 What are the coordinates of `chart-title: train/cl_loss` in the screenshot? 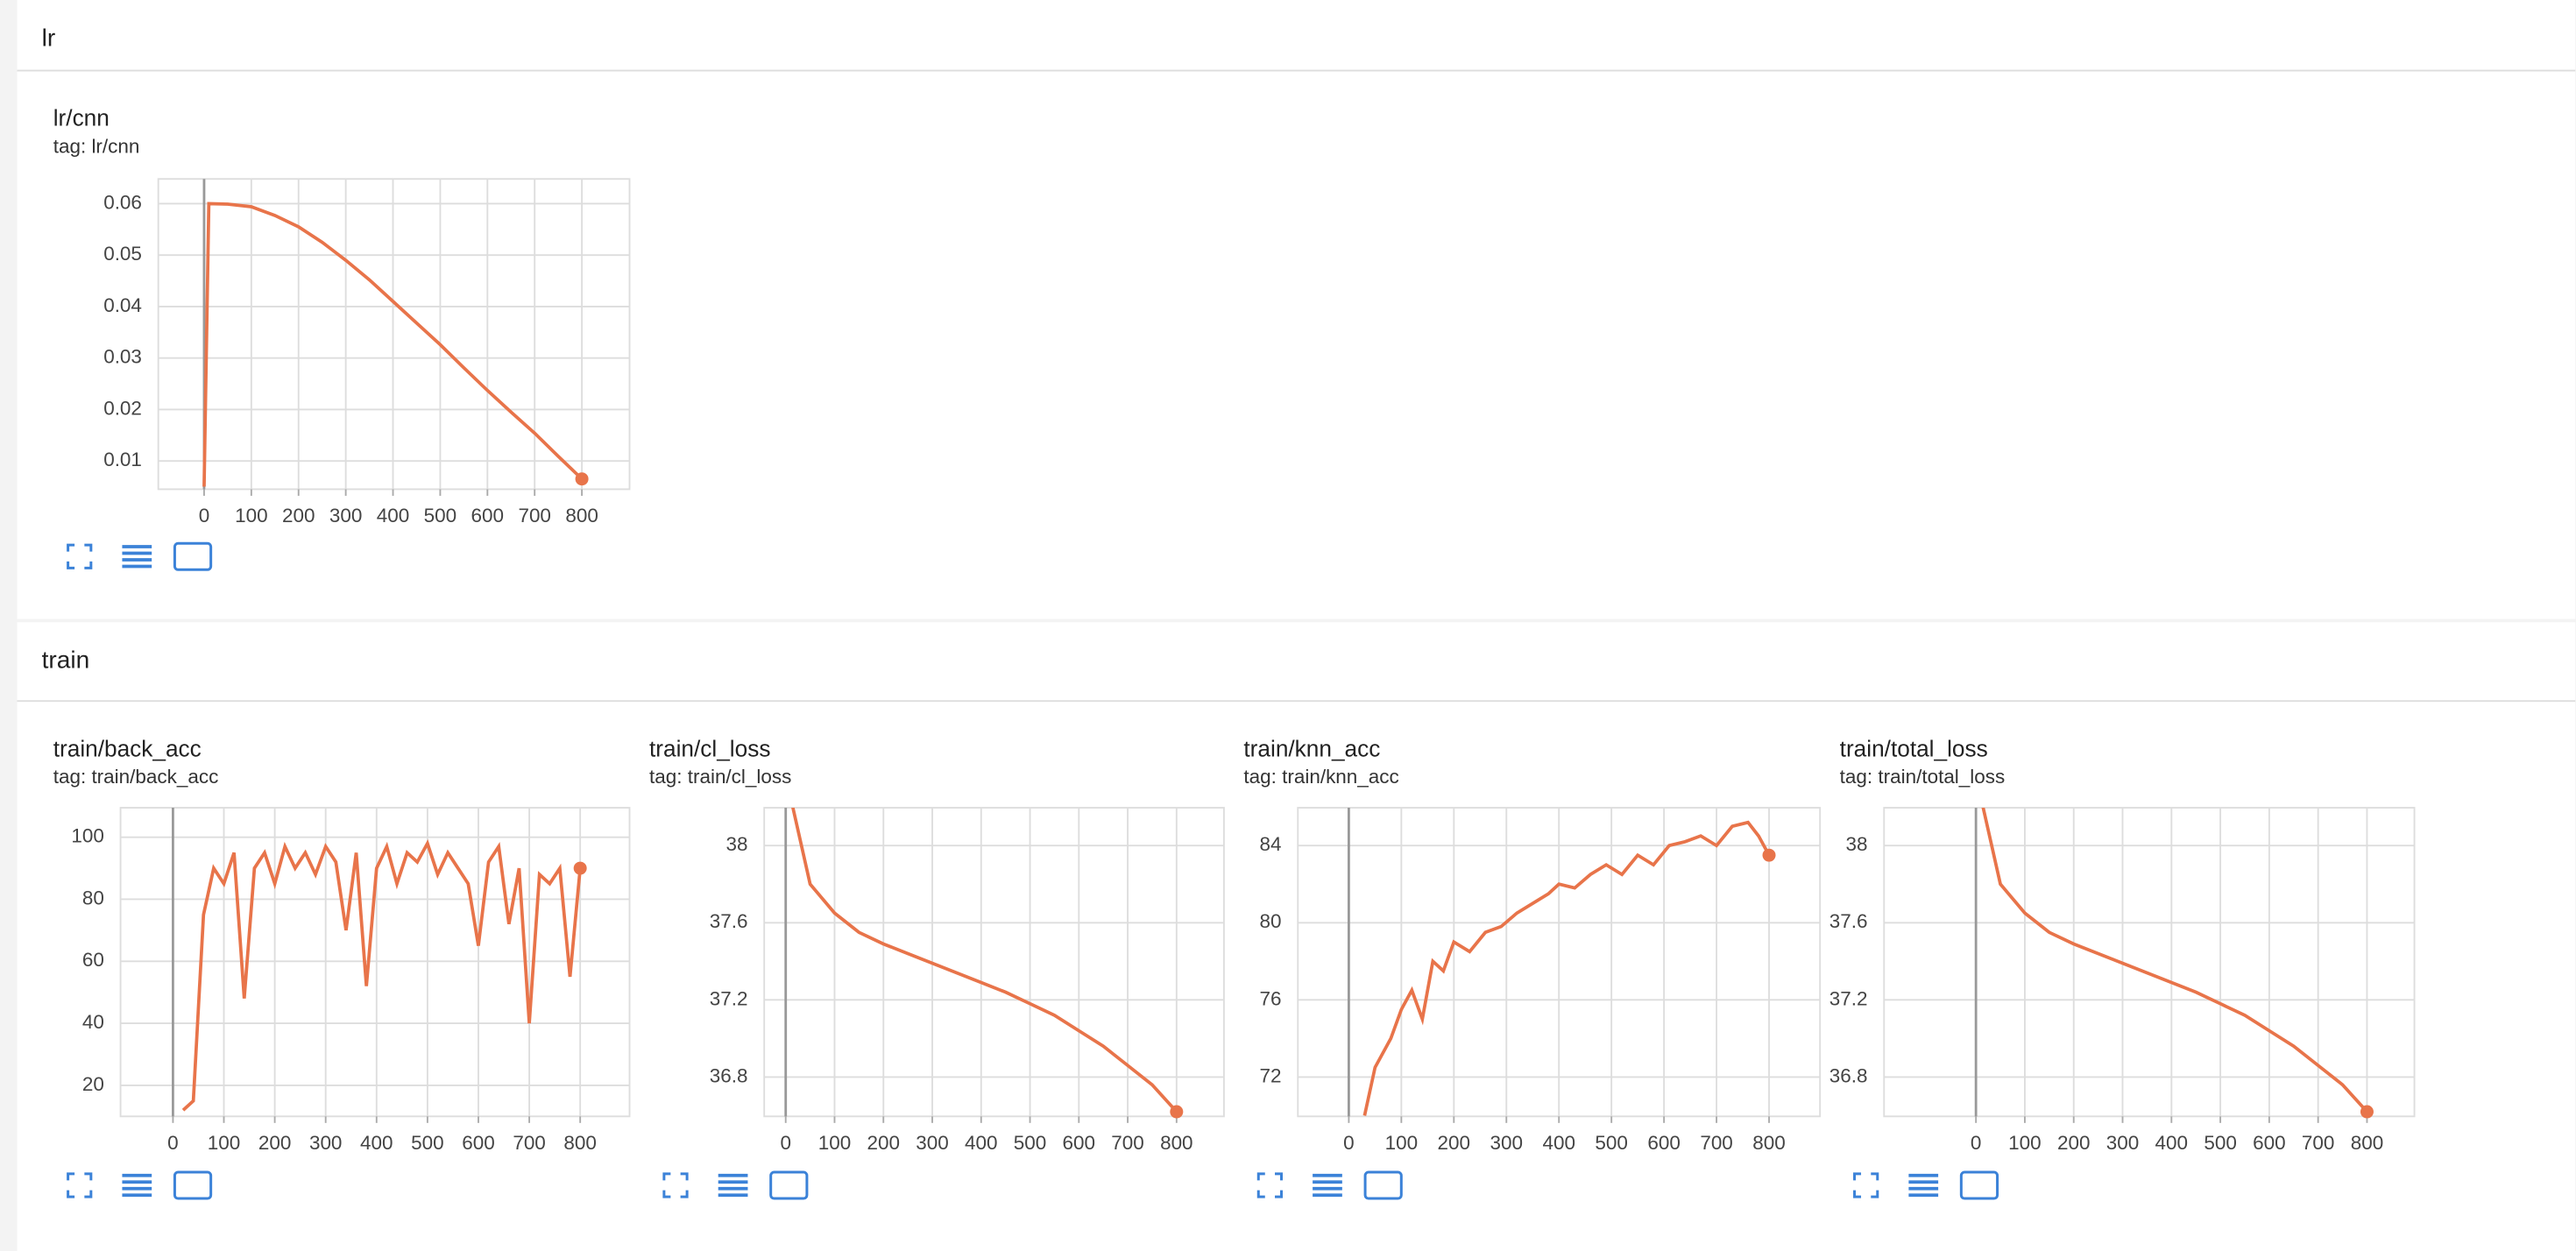 It's located at (709, 748).